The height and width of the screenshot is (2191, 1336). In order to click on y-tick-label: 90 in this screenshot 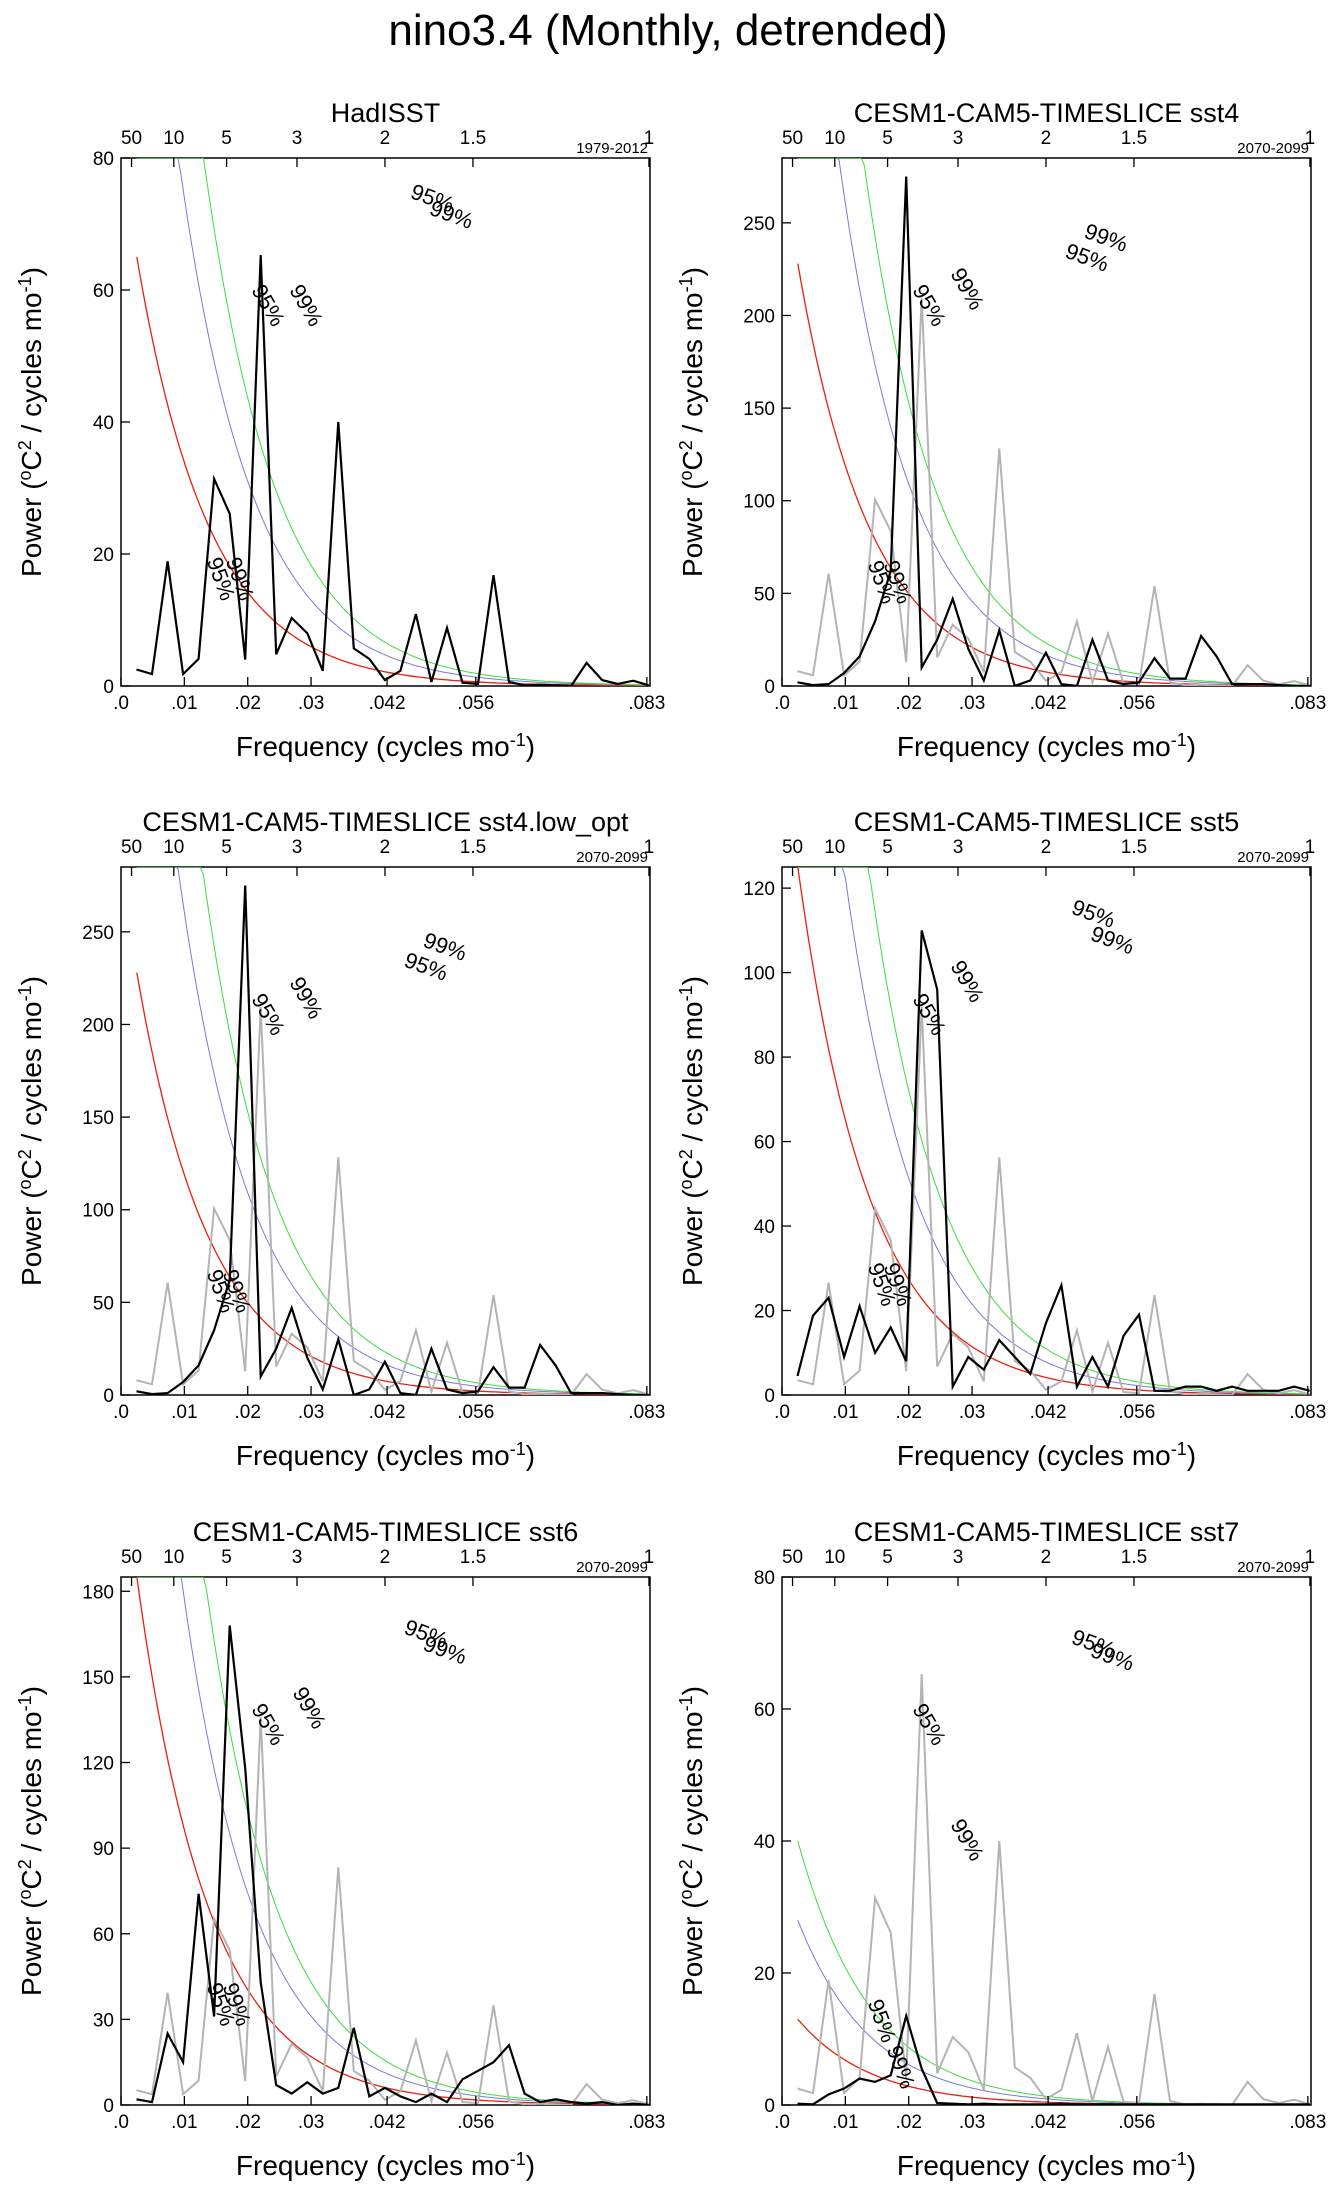, I will do `click(103, 1849)`.